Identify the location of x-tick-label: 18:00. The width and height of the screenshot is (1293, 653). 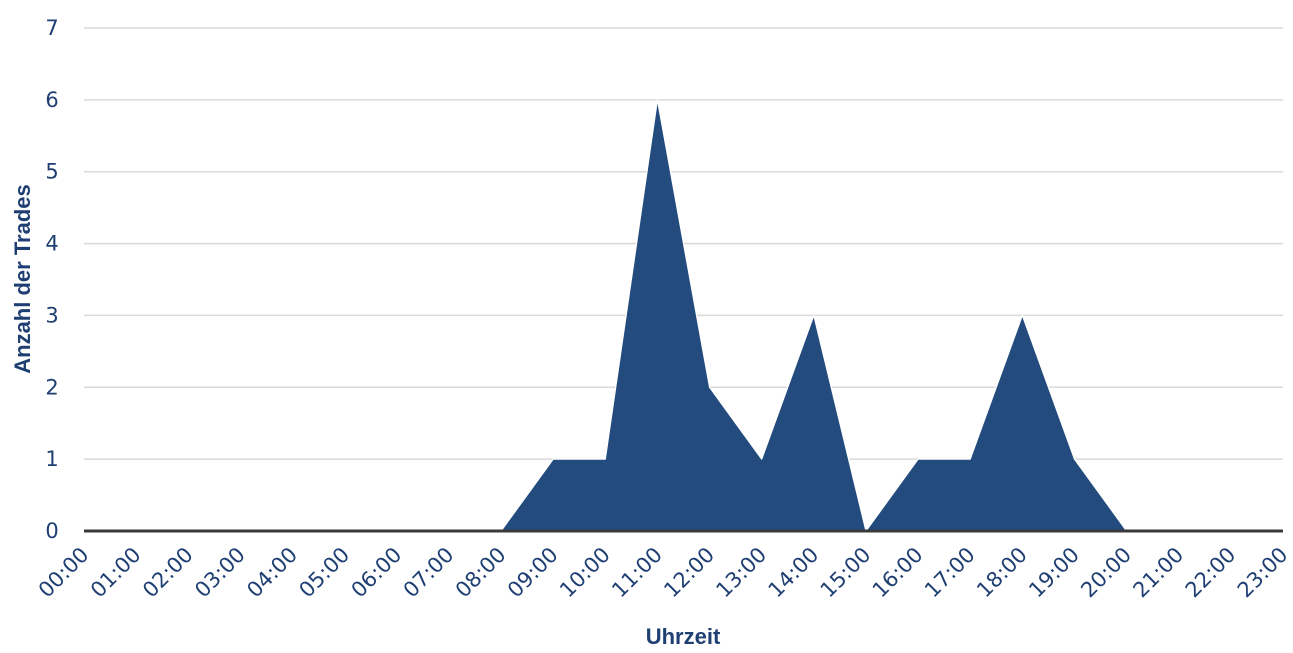
(1002, 573).